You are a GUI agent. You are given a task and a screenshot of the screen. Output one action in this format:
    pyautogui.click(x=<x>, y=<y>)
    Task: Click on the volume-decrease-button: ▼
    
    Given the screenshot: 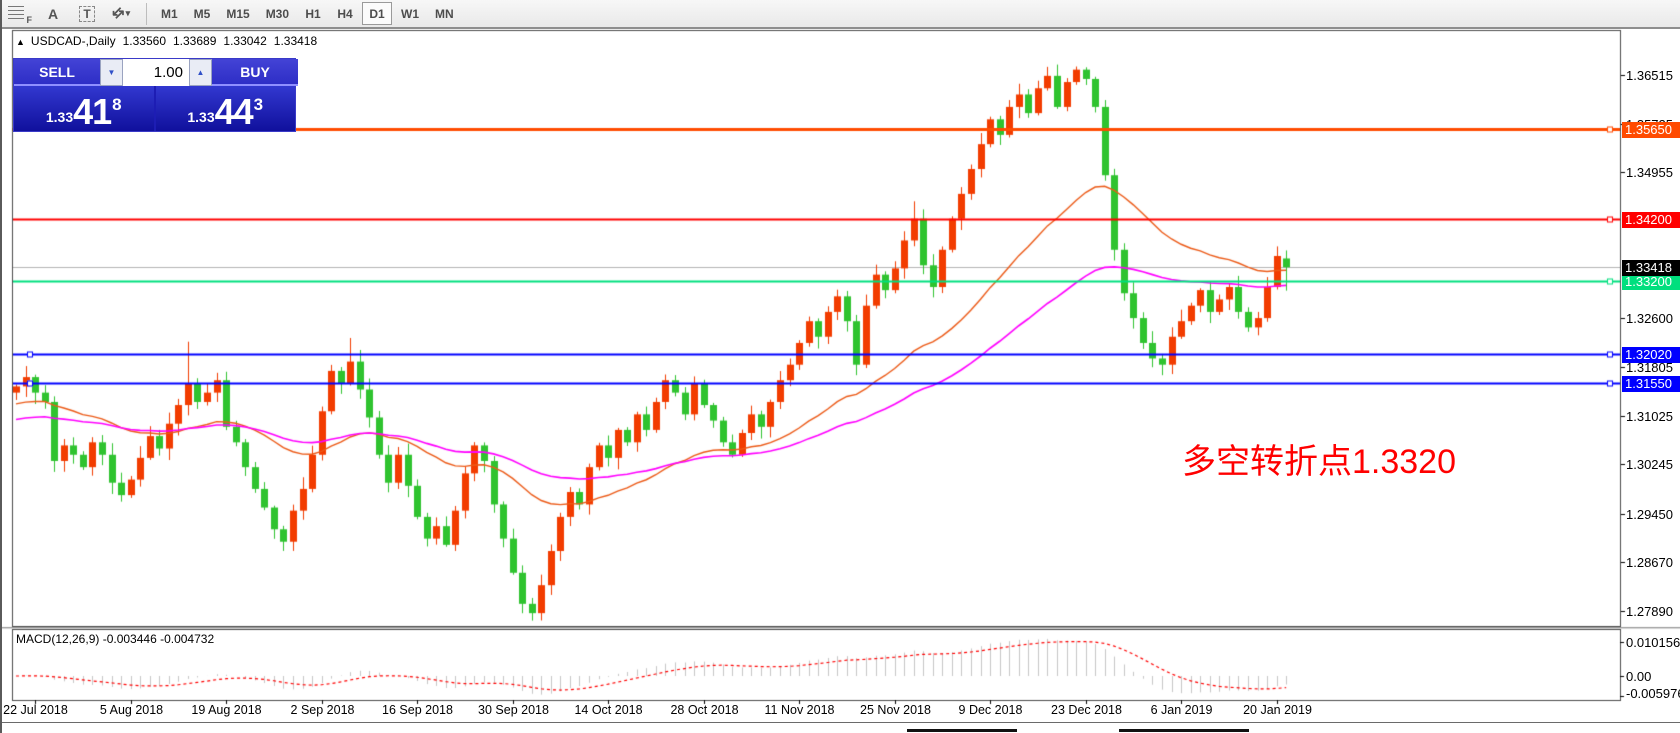 What is the action you would take?
    pyautogui.click(x=111, y=72)
    